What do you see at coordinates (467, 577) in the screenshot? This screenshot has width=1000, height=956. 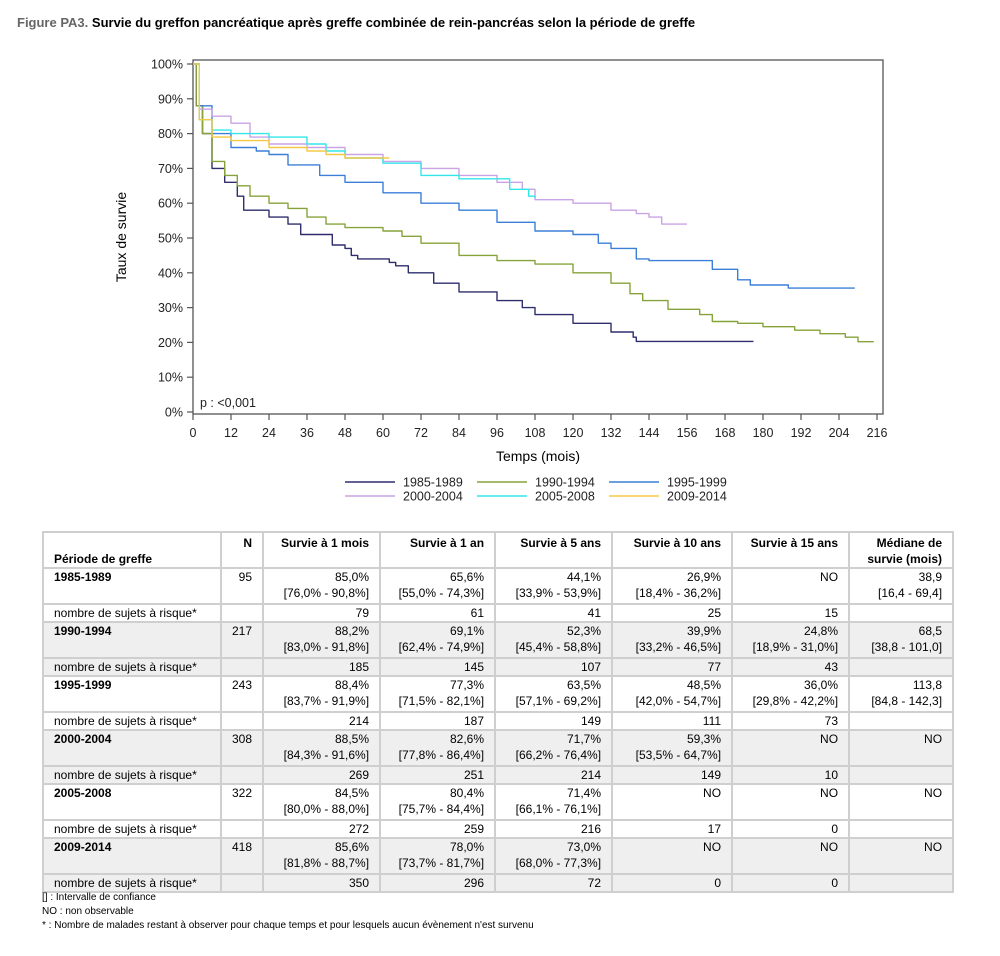 I see `survival-value: 65,6%` at bounding box center [467, 577].